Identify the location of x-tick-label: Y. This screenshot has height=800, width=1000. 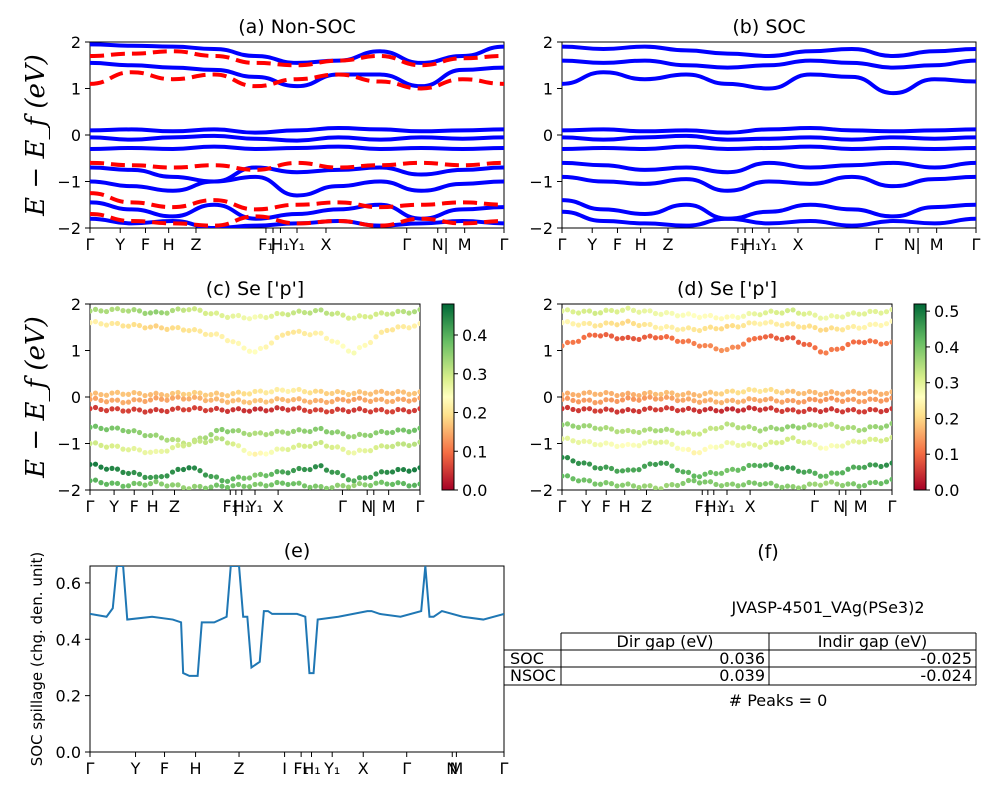
(591, 244).